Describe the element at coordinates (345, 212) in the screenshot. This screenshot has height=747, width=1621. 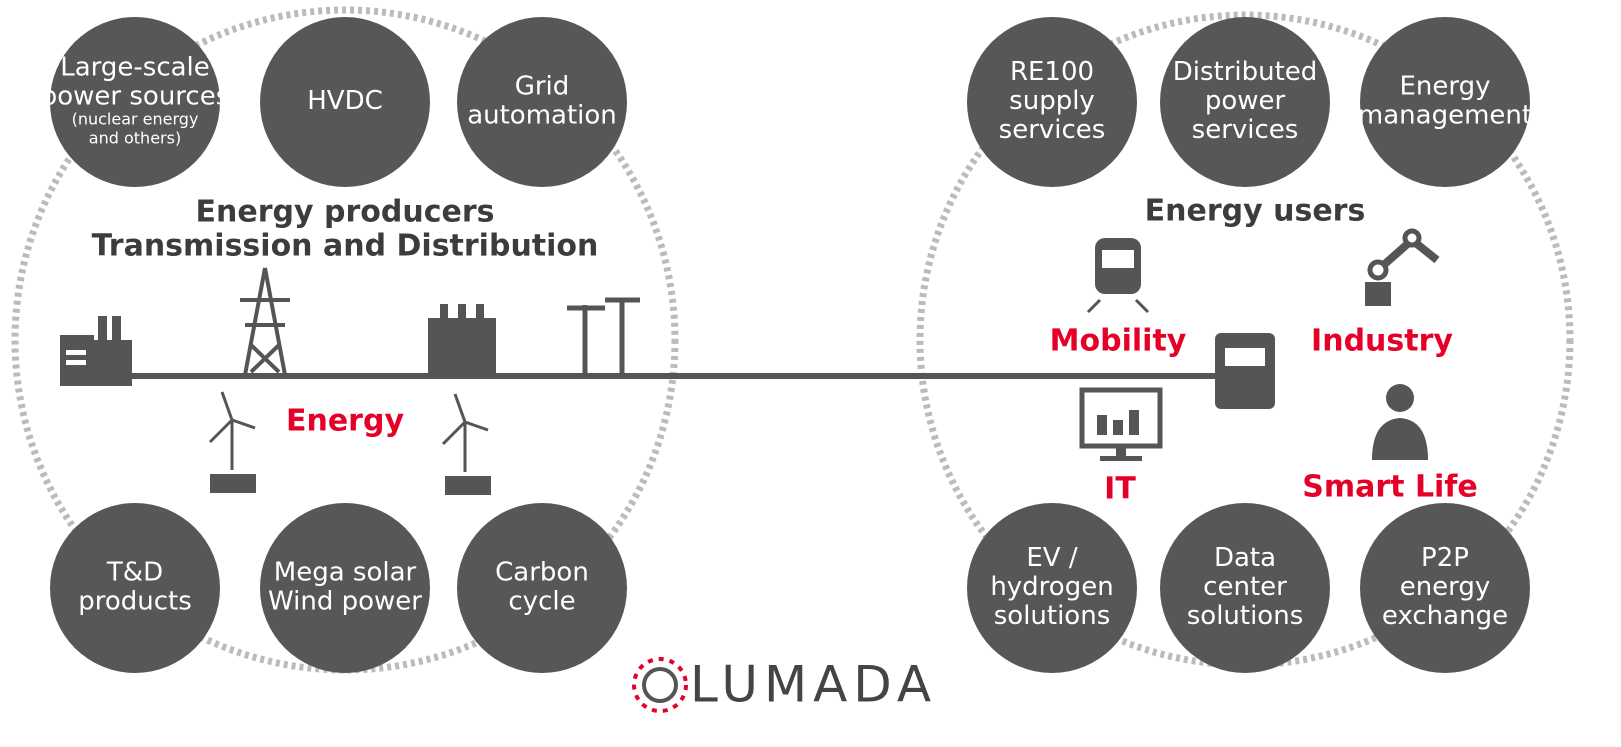
I see `left-title: Energy producers` at that location.